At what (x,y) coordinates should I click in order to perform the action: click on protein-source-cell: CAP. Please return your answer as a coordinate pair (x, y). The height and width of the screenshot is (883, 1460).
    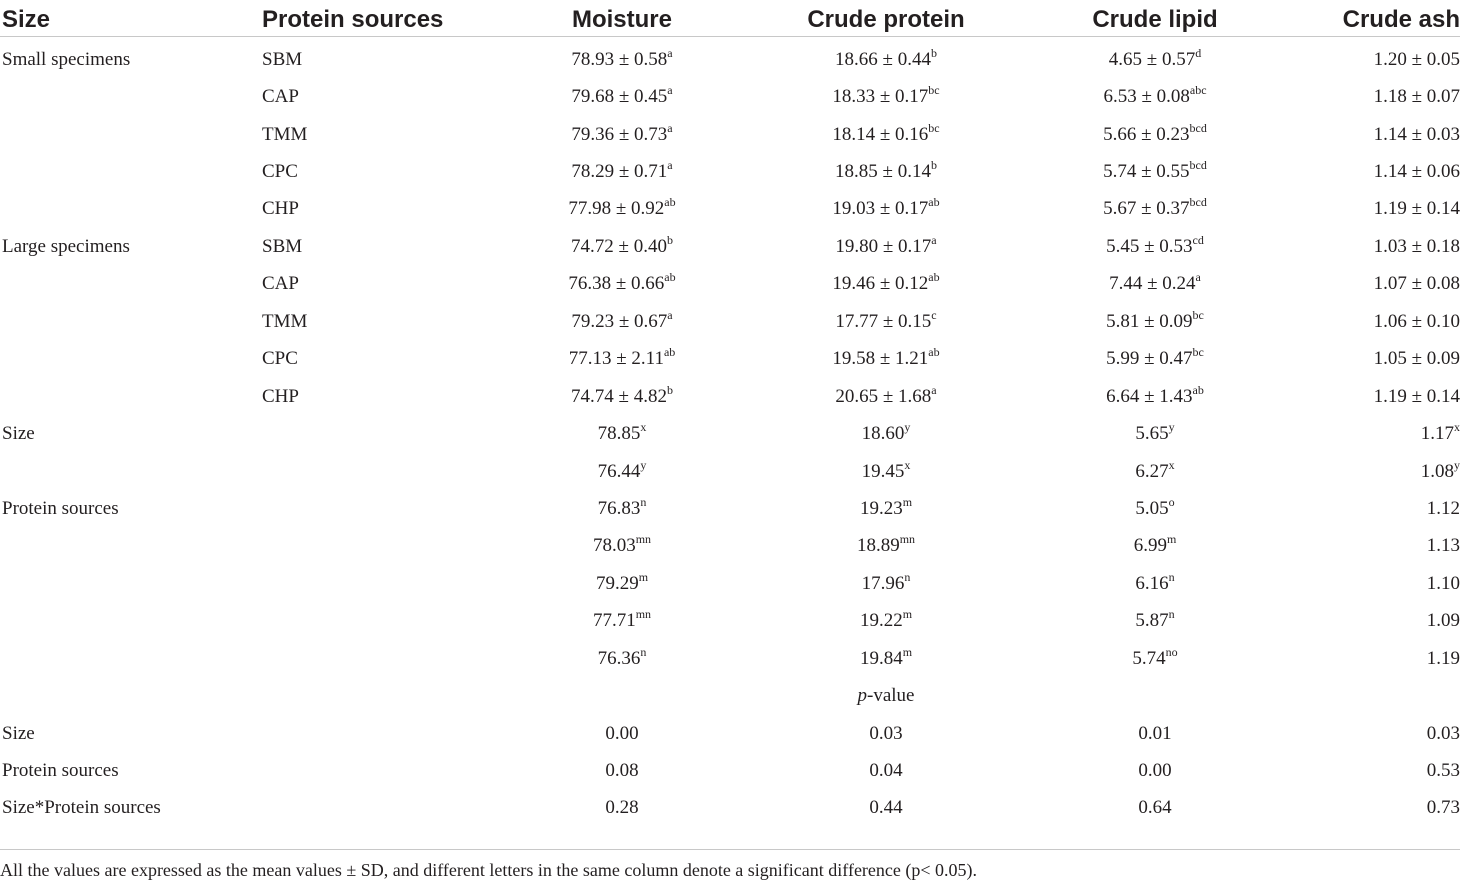
    Looking at the image, I should click on (384, 96).